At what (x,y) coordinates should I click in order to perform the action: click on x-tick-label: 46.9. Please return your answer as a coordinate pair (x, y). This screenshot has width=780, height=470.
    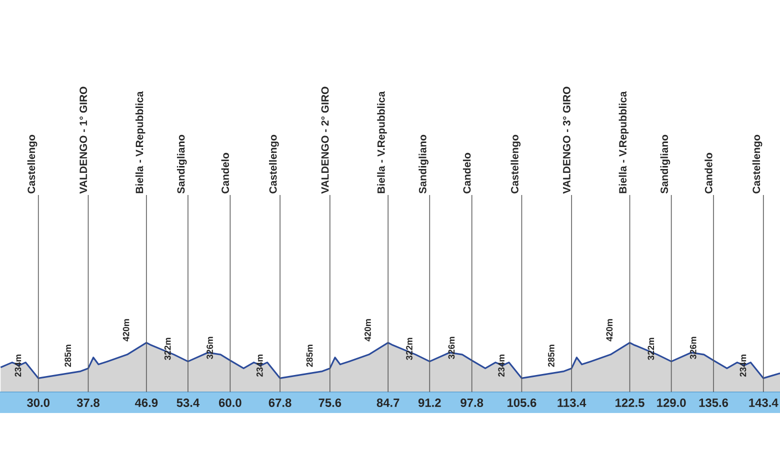
    Looking at the image, I should click on (146, 402).